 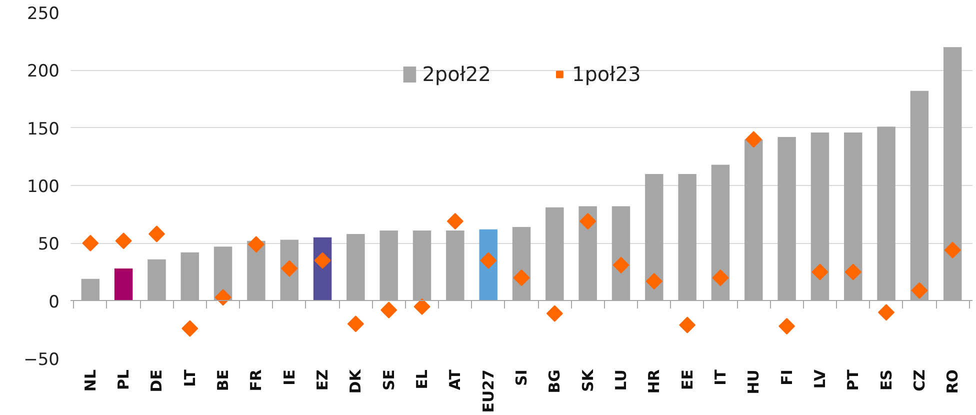 I want to click on legend-label: 1poł23, so click(x=606, y=74).